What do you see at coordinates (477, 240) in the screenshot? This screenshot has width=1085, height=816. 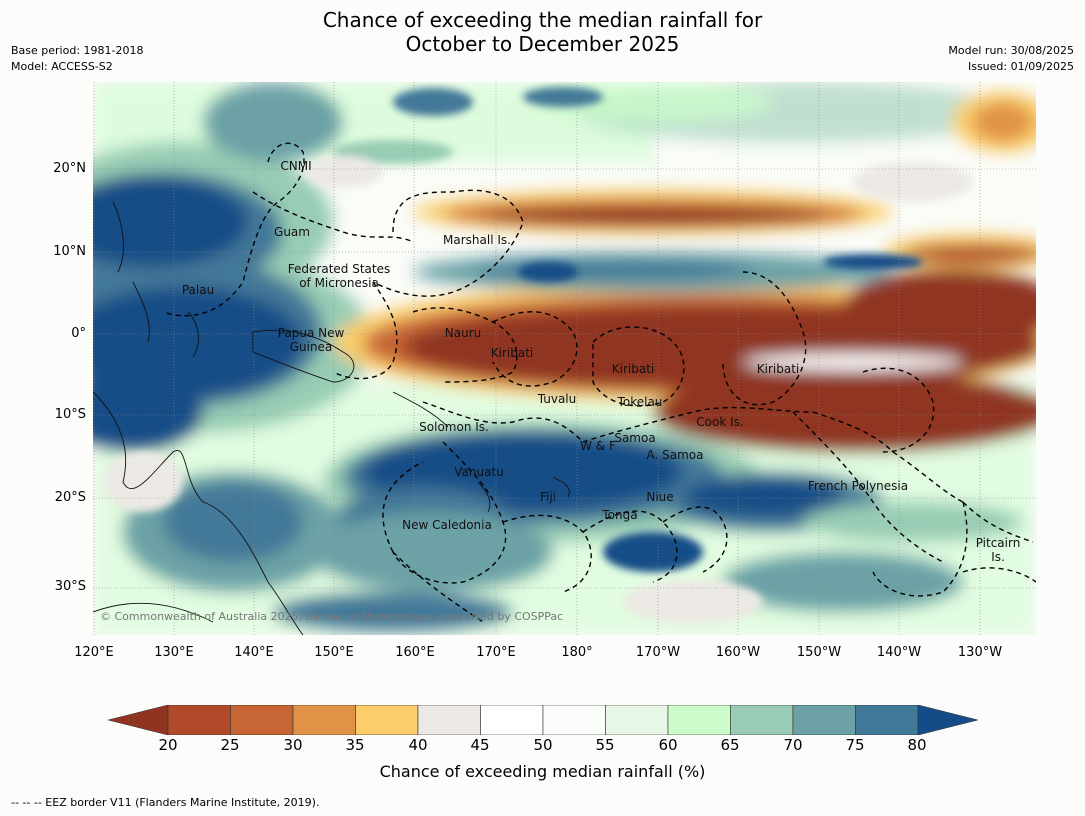 I see `place-label-marshall-is: Marshall Is.` at bounding box center [477, 240].